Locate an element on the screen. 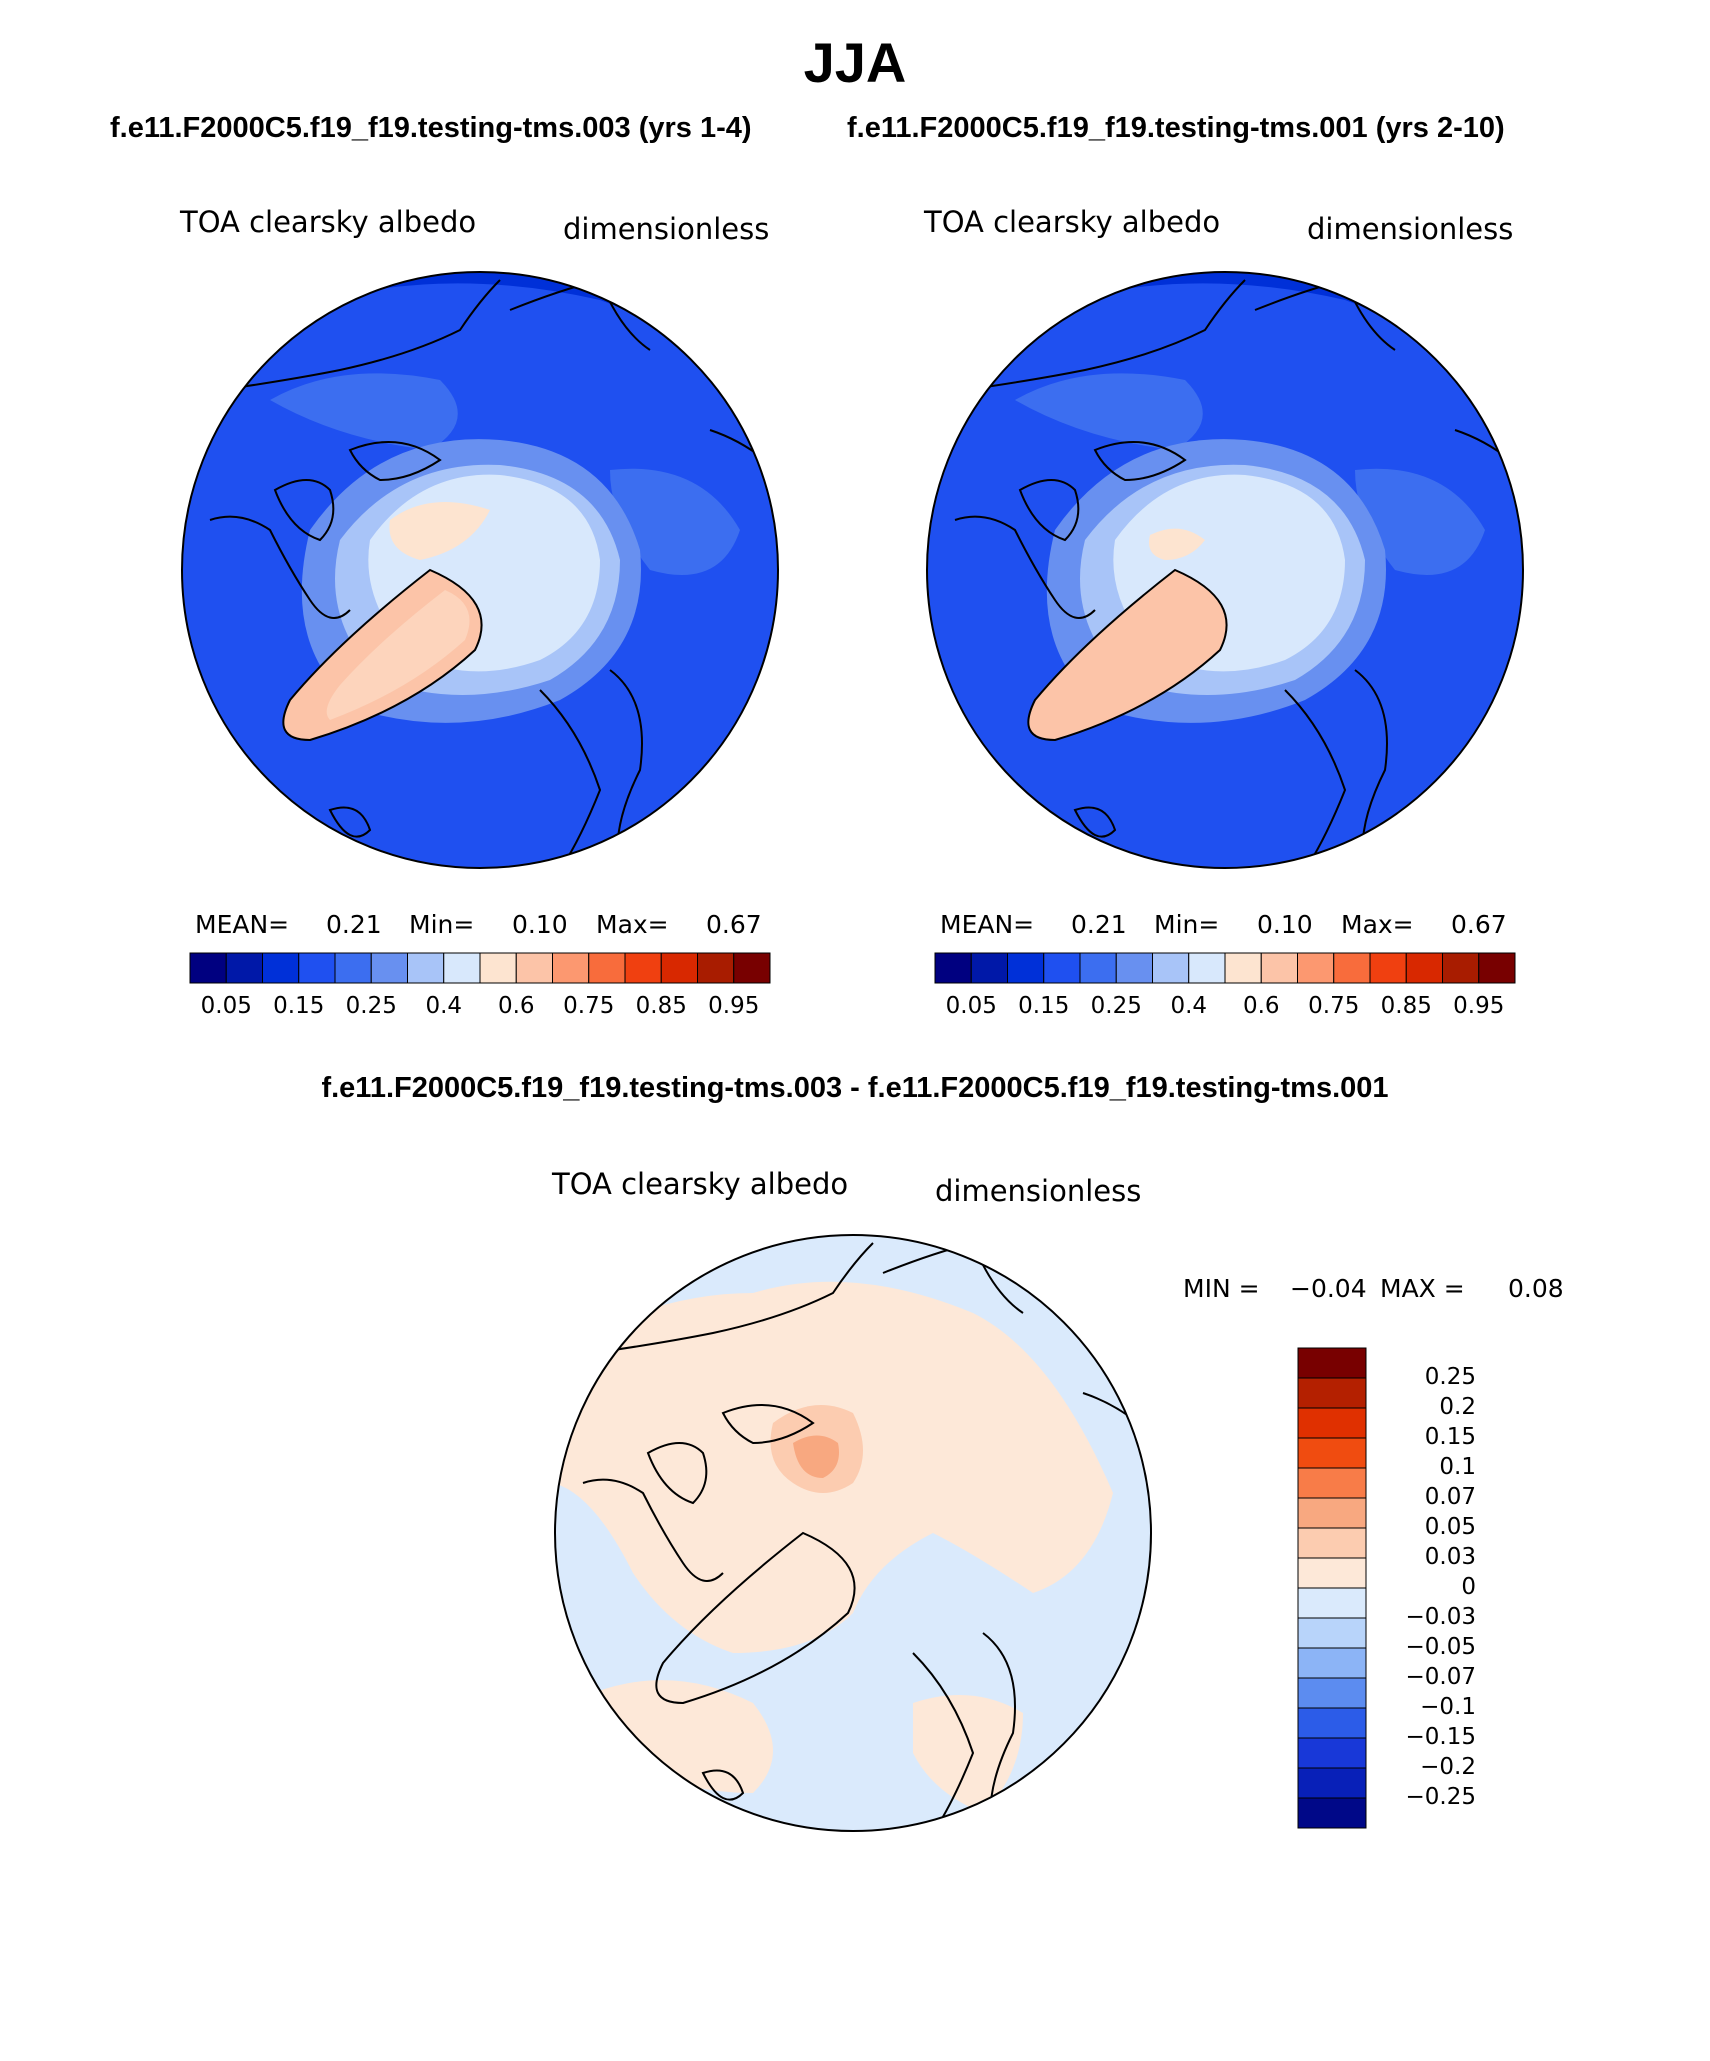  right-min-value: 0.10 is located at coordinates (1285, 924).